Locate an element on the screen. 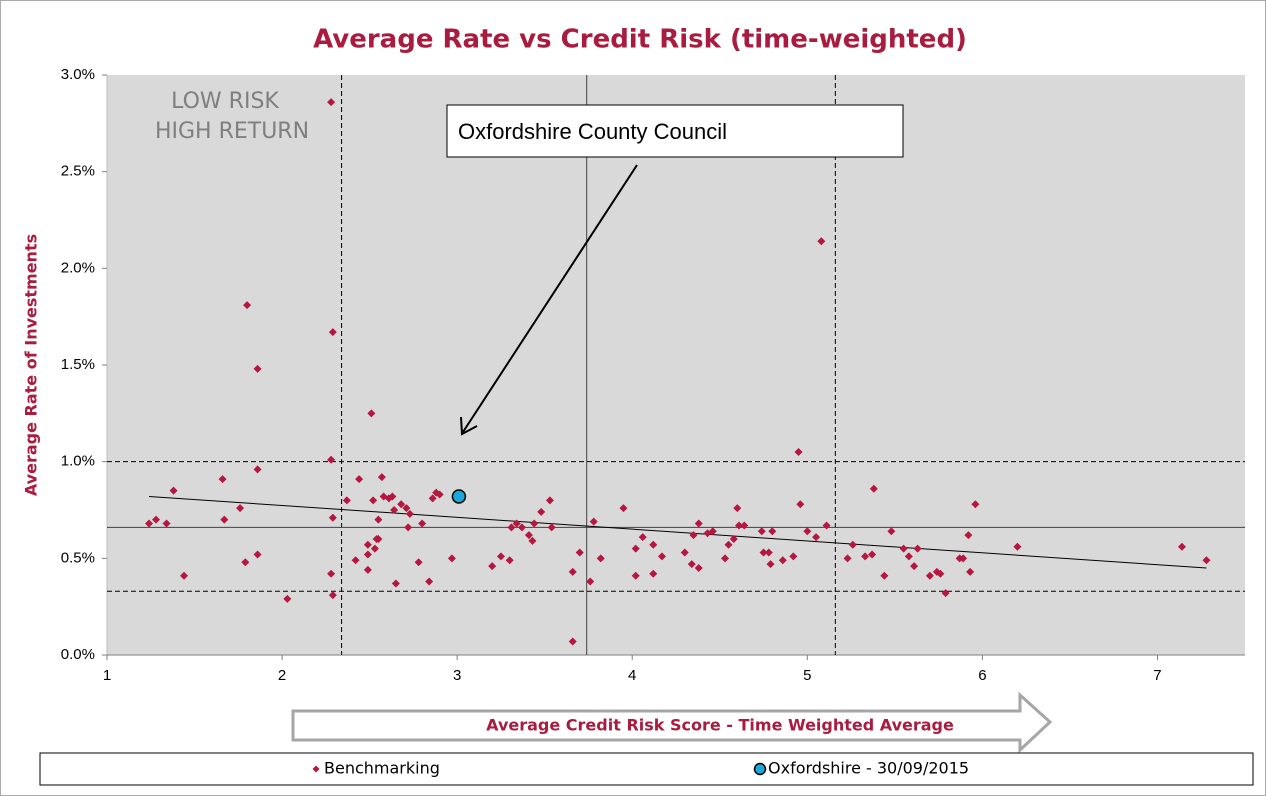 This screenshot has width=1266, height=796. y-tick-label: 0.5% is located at coordinates (78, 557).